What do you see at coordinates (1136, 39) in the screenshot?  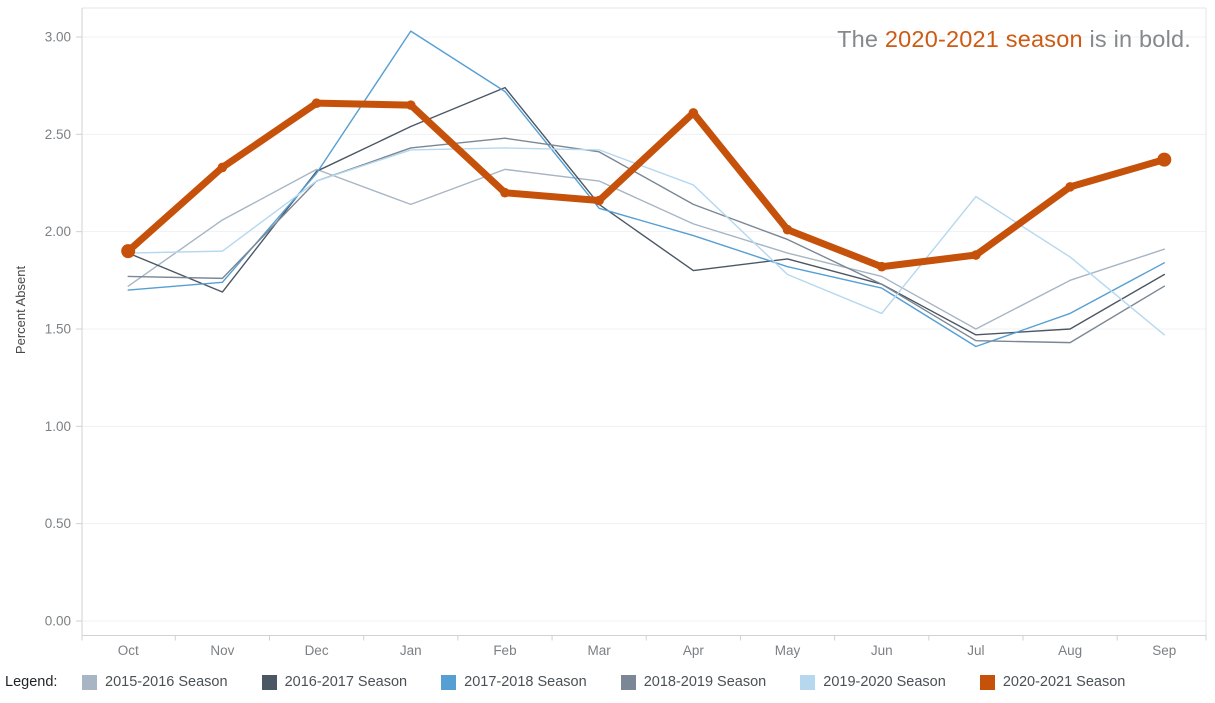 I see `chart-title-suffix: is in bold.` at bounding box center [1136, 39].